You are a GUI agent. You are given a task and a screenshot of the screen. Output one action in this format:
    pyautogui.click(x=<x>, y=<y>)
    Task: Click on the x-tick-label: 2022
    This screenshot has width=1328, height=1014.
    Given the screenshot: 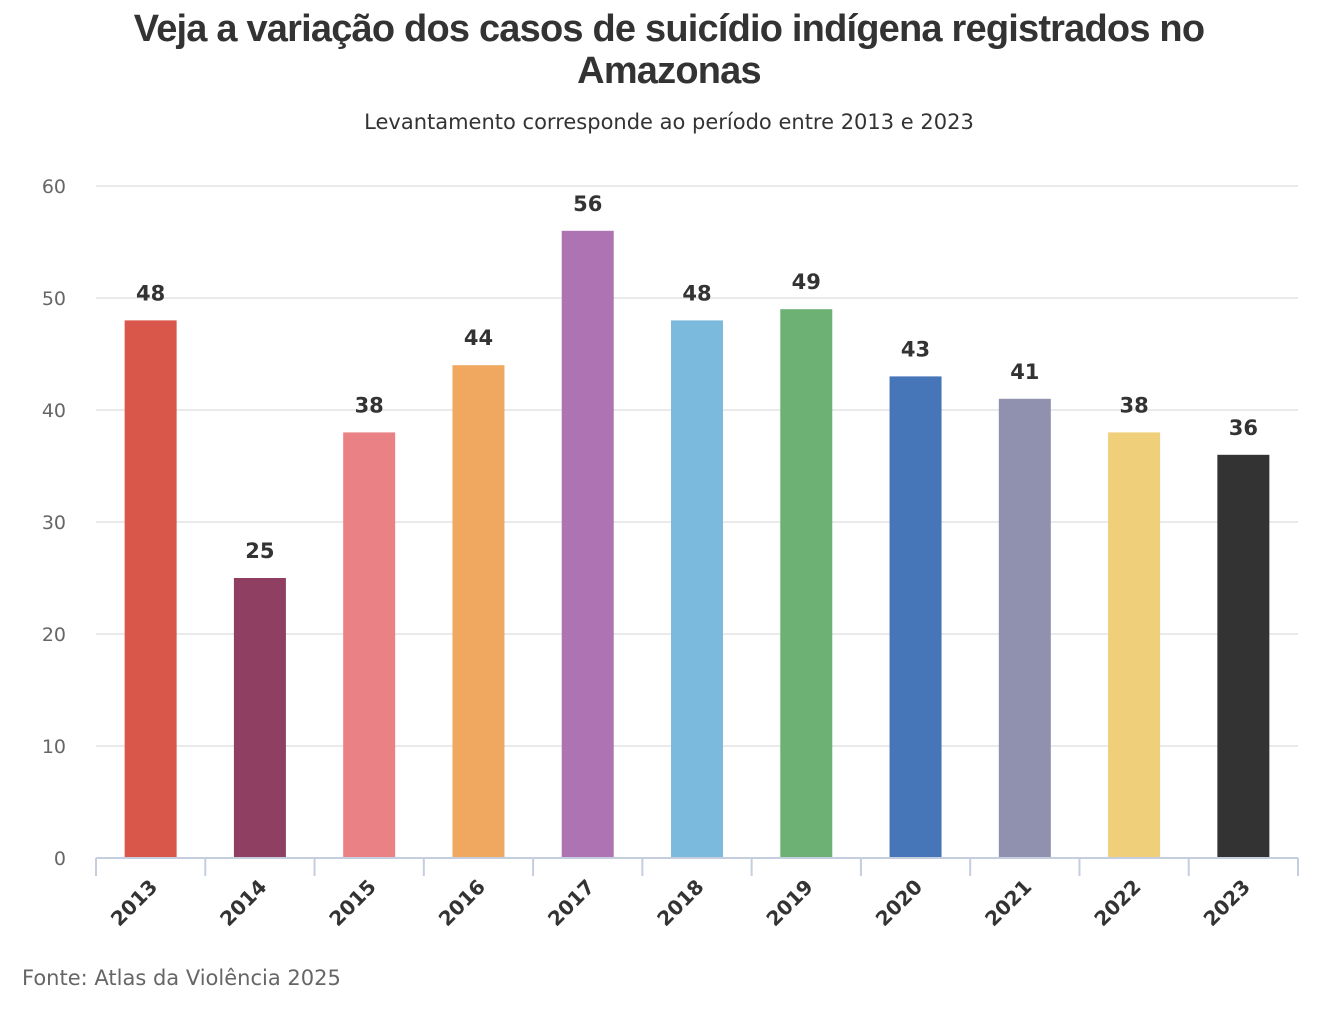 What is the action you would take?
    pyautogui.click(x=1117, y=903)
    